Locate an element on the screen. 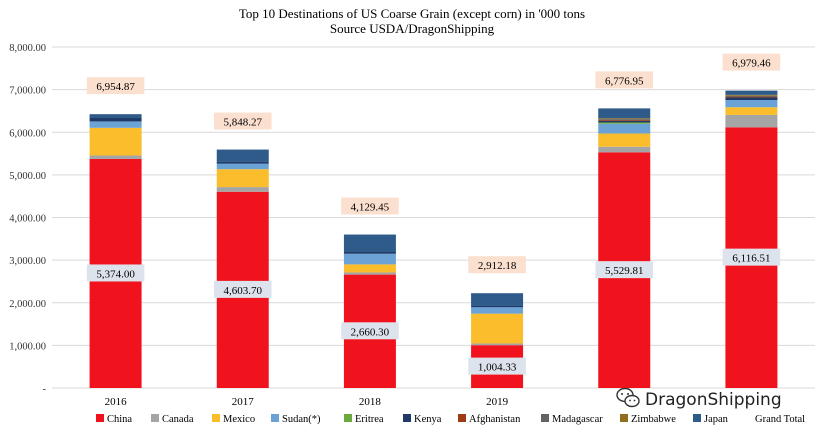  y-tick-label: 2,000.00 is located at coordinates (27, 304).